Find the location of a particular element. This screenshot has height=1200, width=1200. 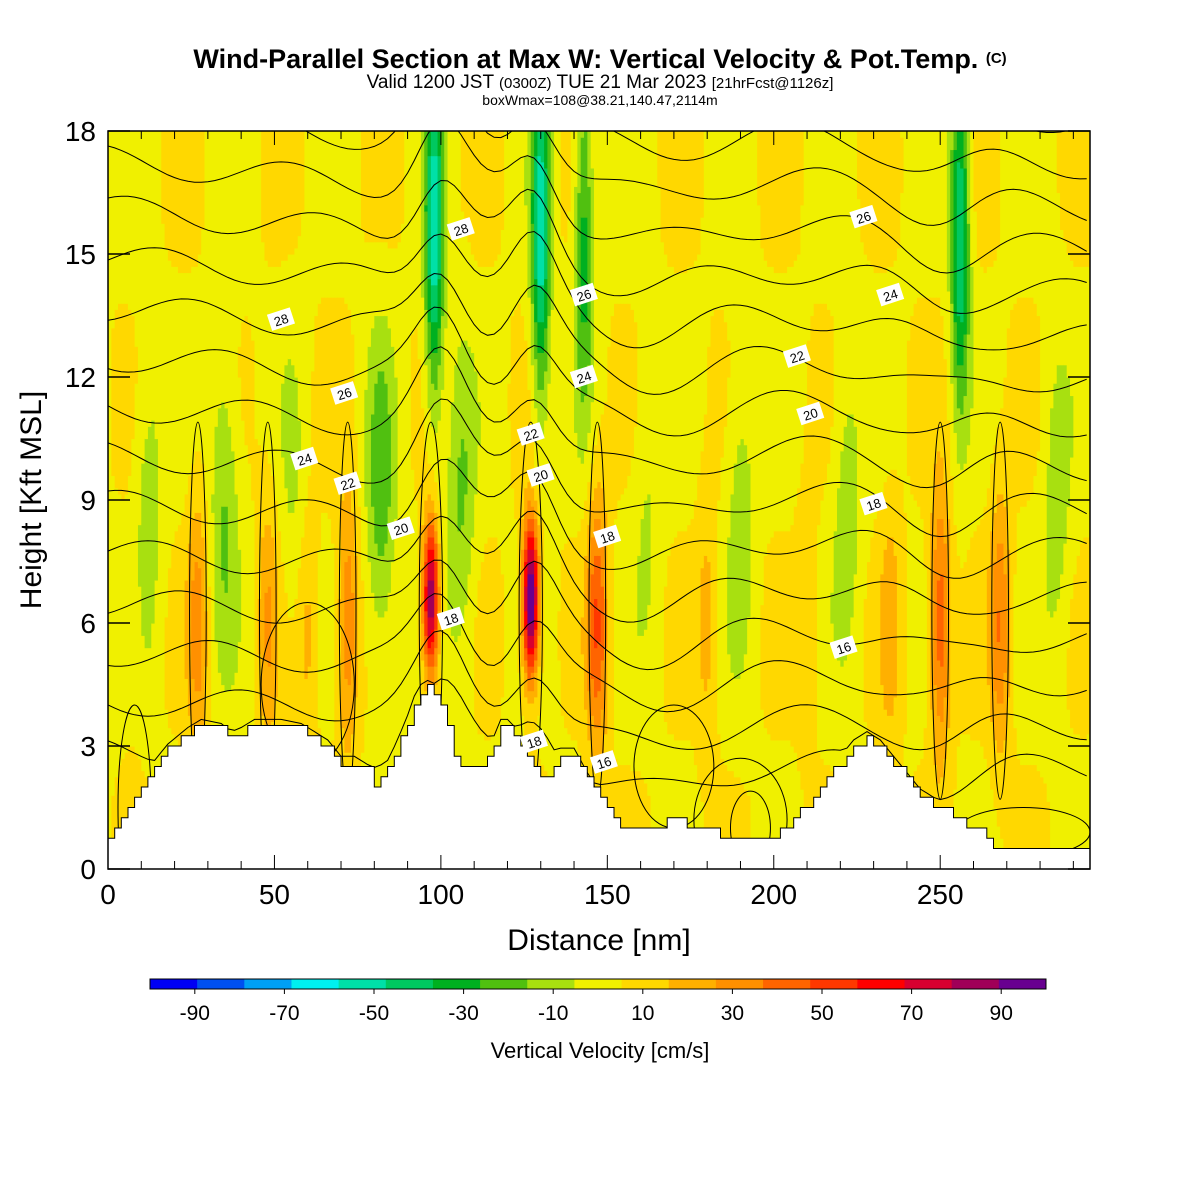

x-tick-label: 0 is located at coordinates (108, 894).